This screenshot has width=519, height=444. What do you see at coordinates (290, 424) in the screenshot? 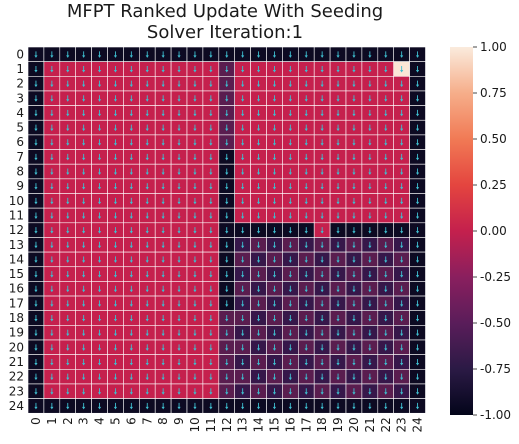
I see `x-tick-label: 16` at bounding box center [290, 424].